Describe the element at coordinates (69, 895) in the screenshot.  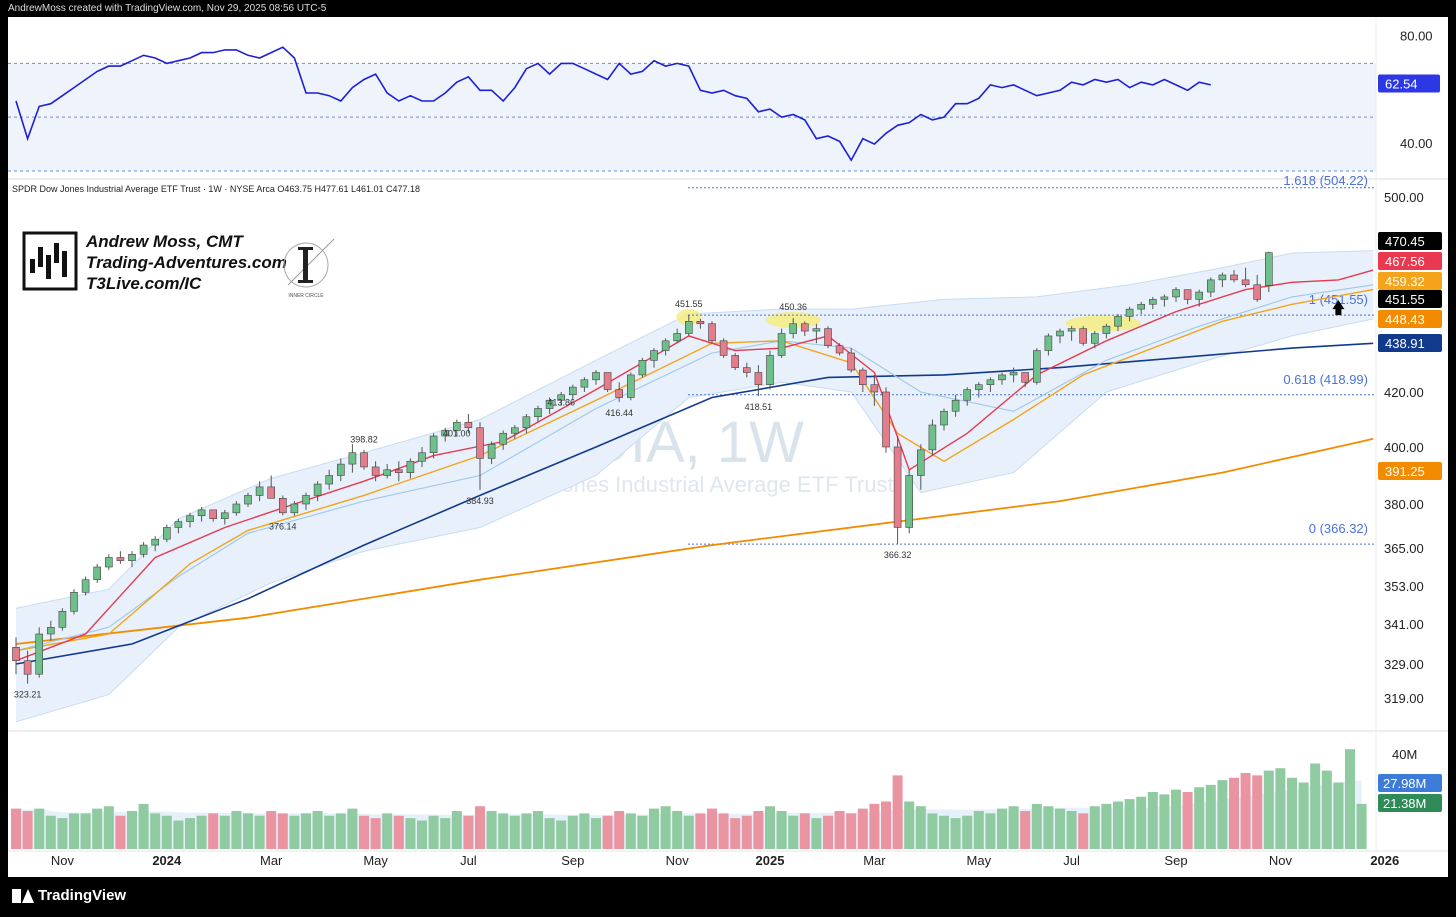
I see `tradingview-logo: TradingView` at that location.